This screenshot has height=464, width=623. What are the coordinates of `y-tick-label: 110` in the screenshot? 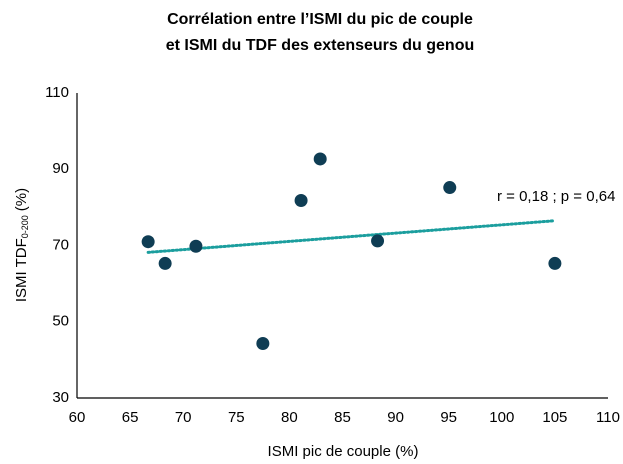 It's located at (57, 92).